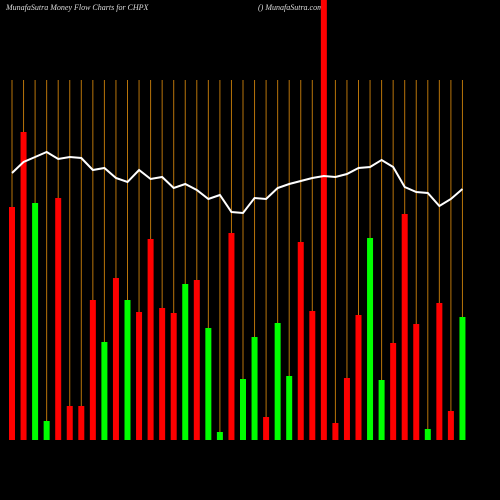 The width and height of the screenshot is (500, 500). What do you see at coordinates (237, 182) in the screenshot?
I see `money-flow-line` at bounding box center [237, 182].